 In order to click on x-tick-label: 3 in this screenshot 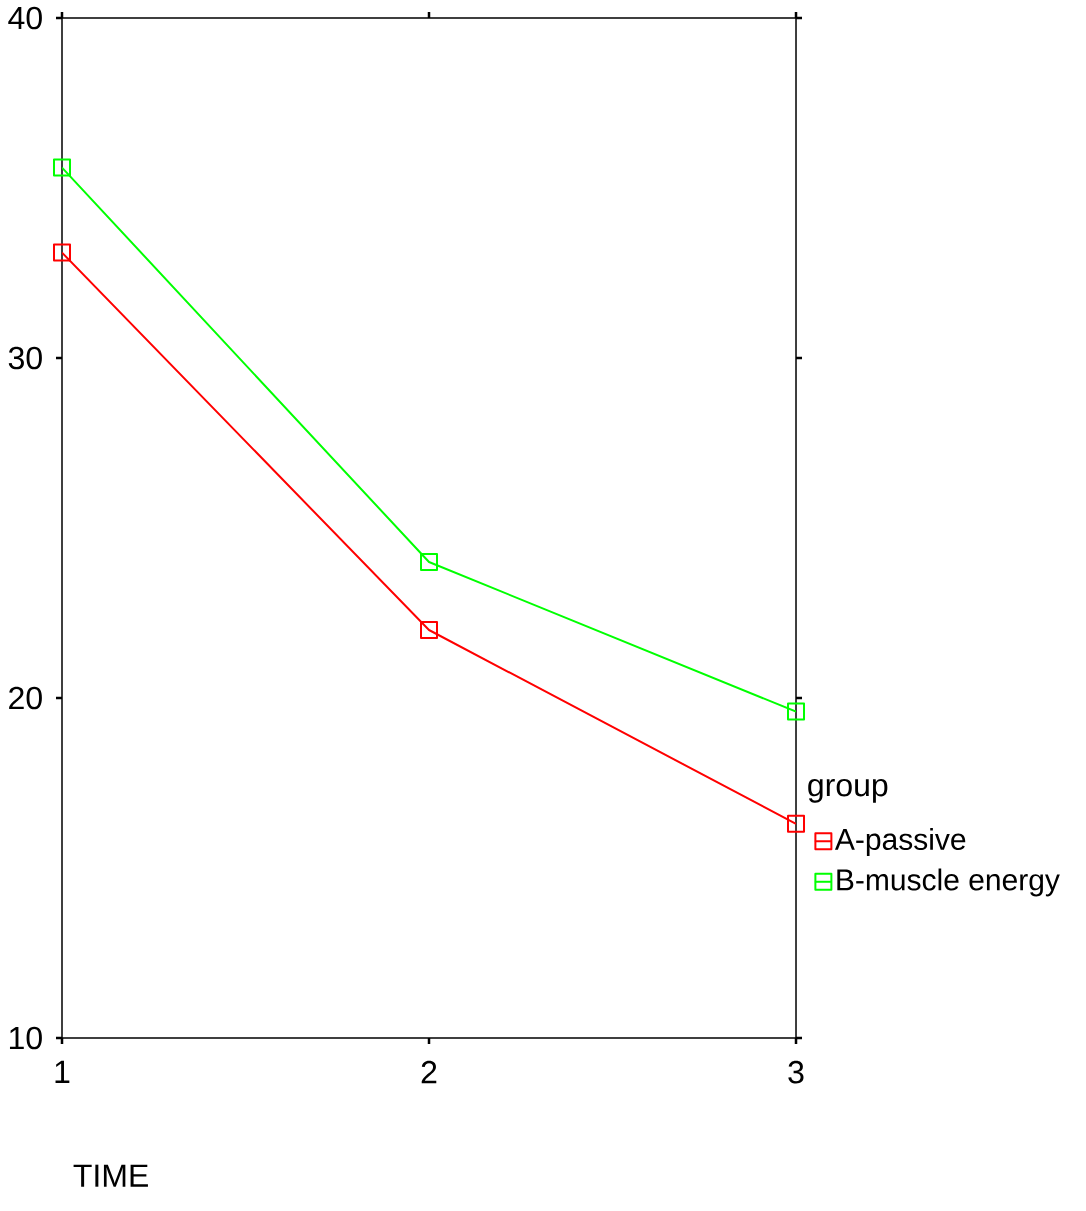, I will do `click(796, 1072)`.